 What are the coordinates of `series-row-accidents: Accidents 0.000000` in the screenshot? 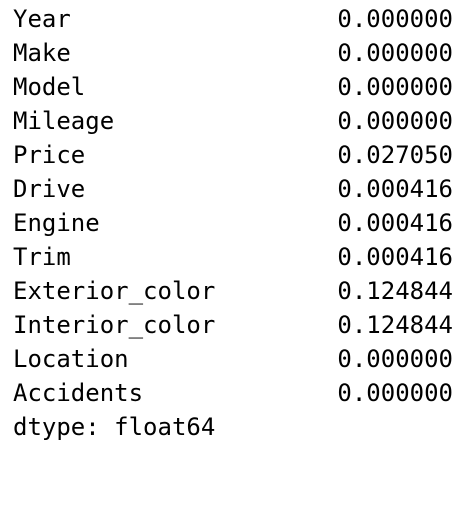 It's located at (233, 393).